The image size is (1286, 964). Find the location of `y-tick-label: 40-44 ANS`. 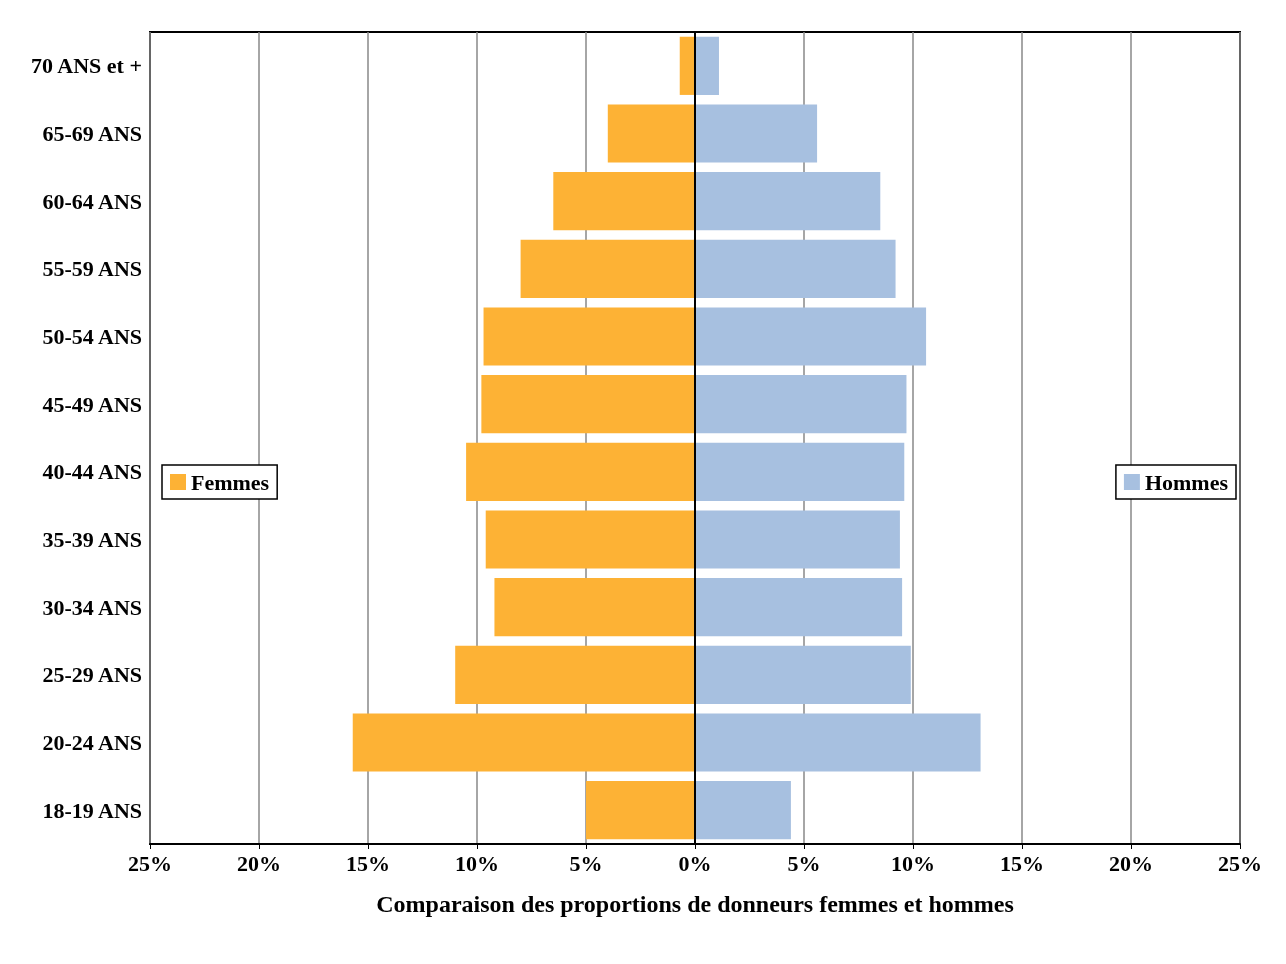

y-tick-label: 40-44 ANS is located at coordinates (92, 472).